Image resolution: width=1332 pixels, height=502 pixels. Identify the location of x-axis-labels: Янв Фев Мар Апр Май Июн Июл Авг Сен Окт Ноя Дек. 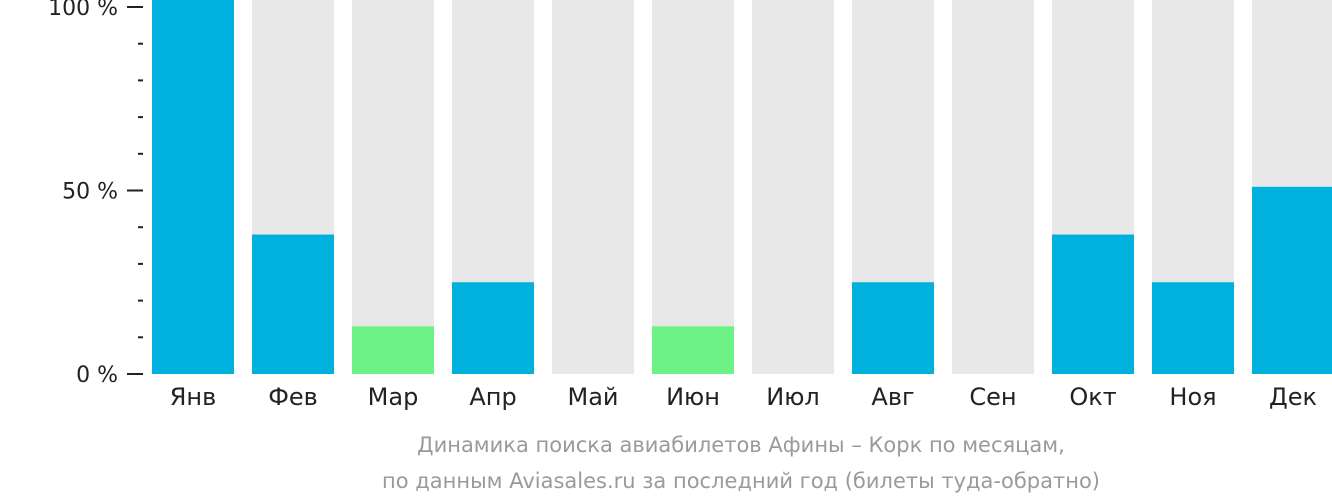
(743, 397).